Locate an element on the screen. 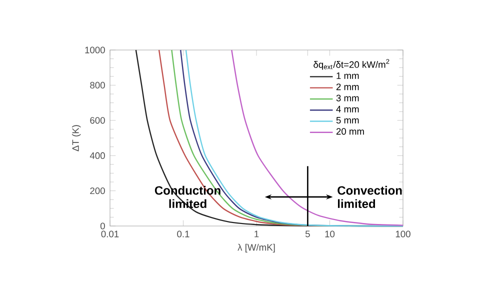 The image size is (500, 305). legend-label: 3 mm is located at coordinates (347, 98).